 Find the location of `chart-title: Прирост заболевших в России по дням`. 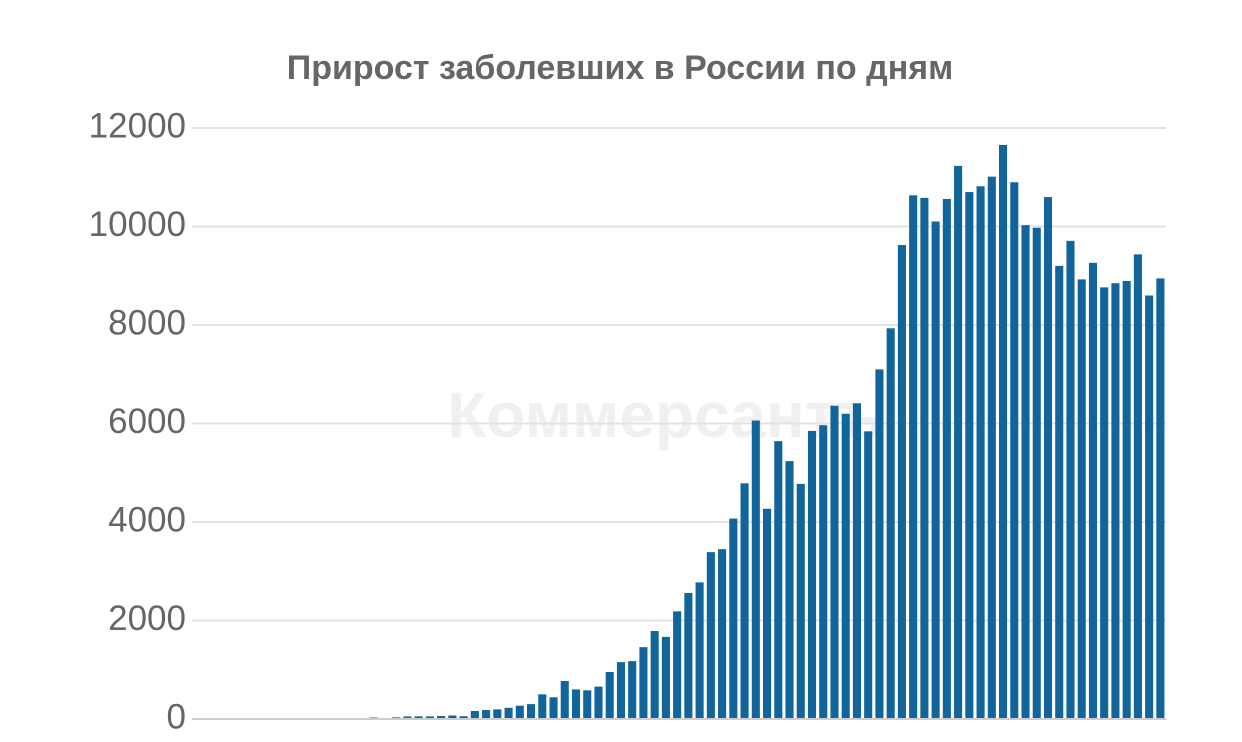

chart-title: Прирост заболевших в России по дням is located at coordinates (620, 68).